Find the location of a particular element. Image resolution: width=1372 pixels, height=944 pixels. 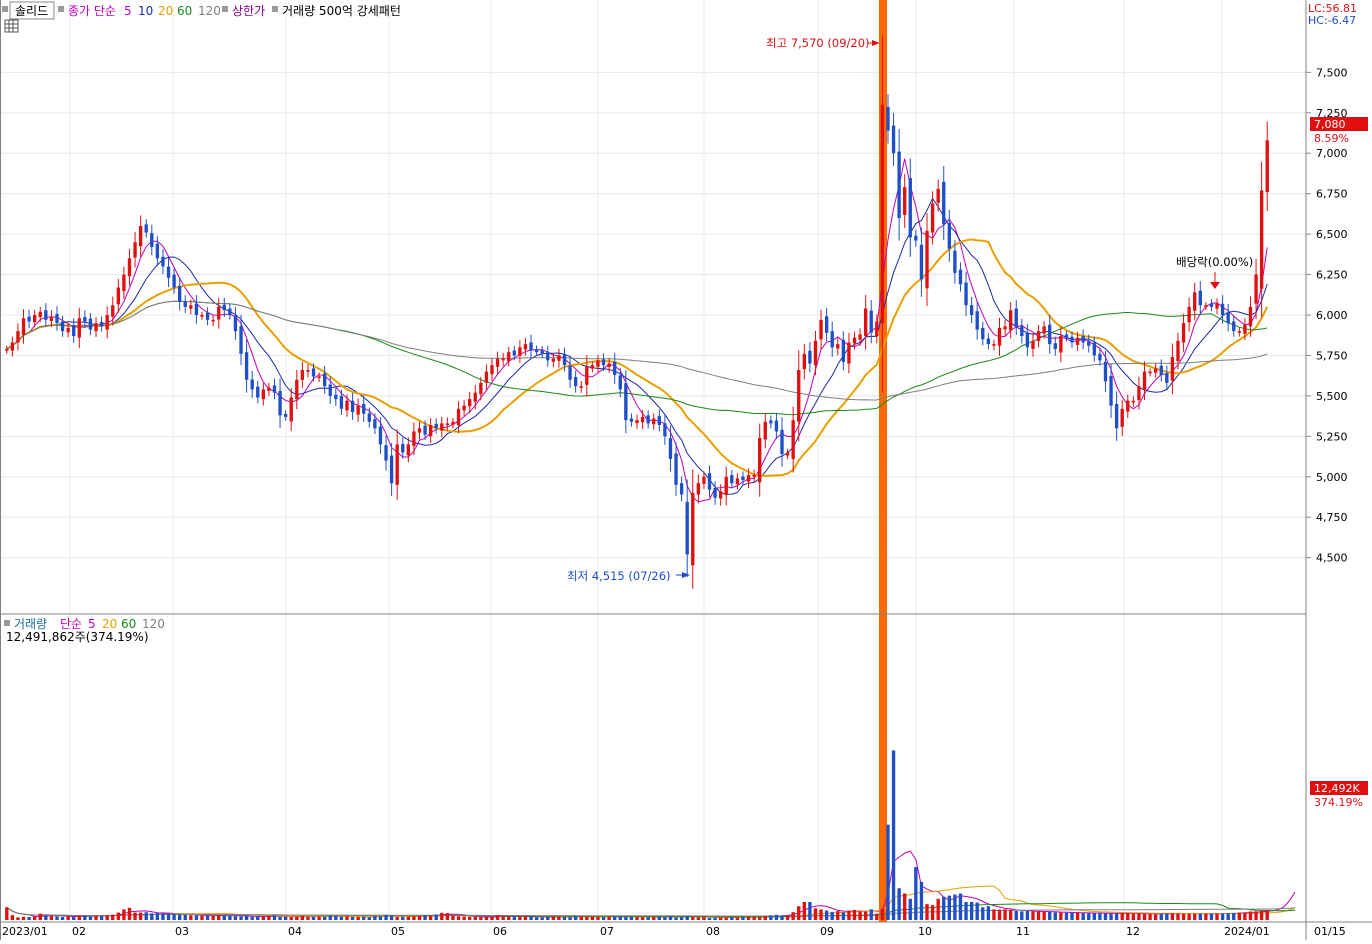

x-tick-label: 2023/01 is located at coordinates (25, 931).